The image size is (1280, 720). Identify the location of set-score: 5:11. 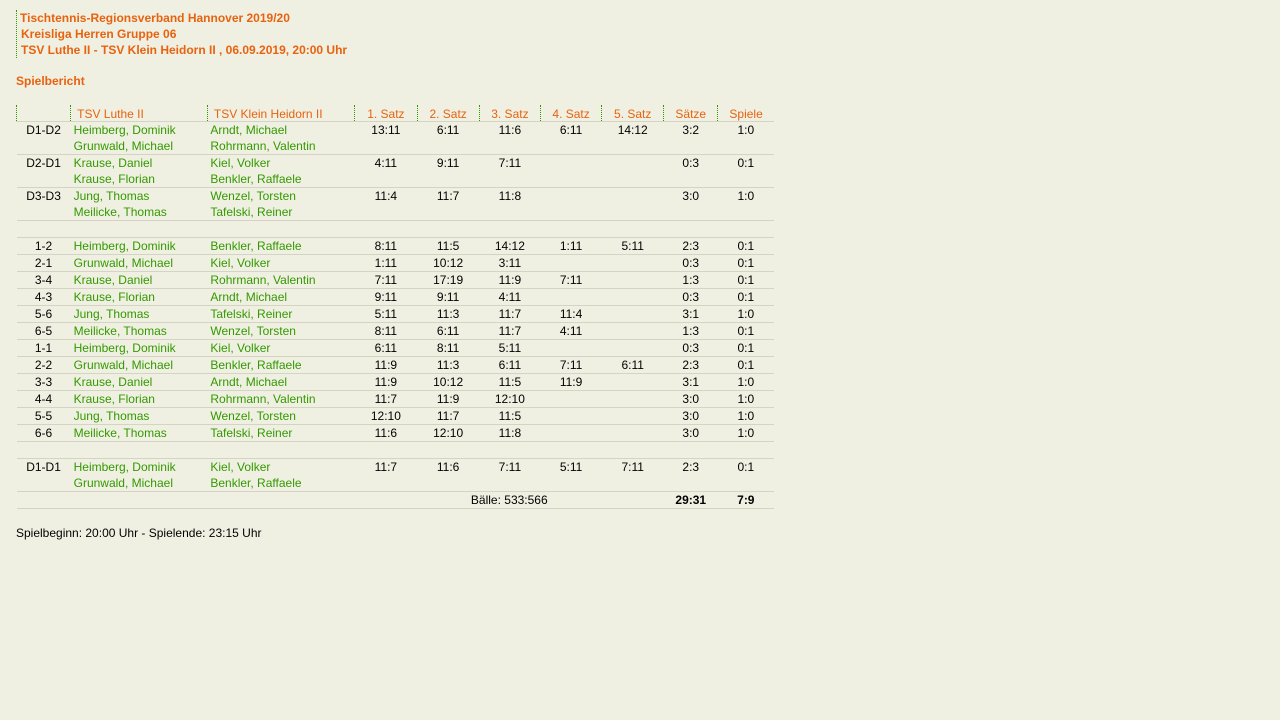
(632, 246).